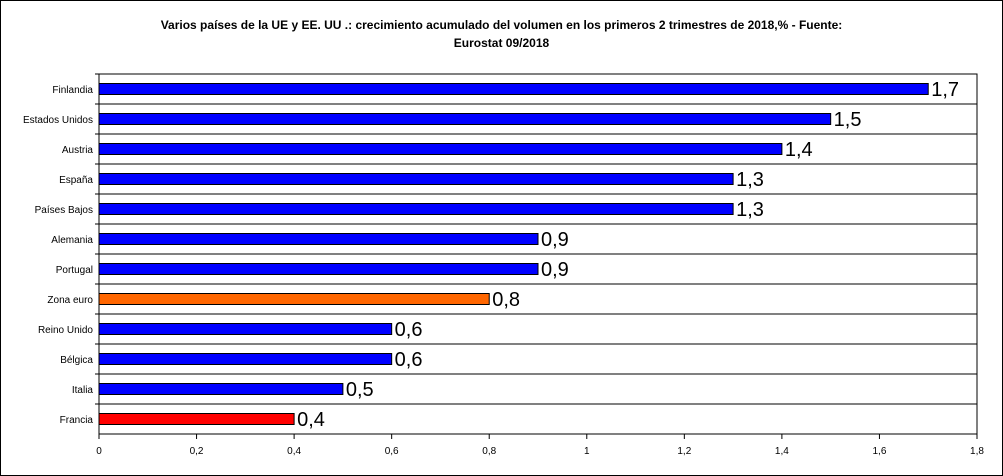 Image resolution: width=1003 pixels, height=476 pixels. I want to click on category-label: Alemania, so click(72, 240).